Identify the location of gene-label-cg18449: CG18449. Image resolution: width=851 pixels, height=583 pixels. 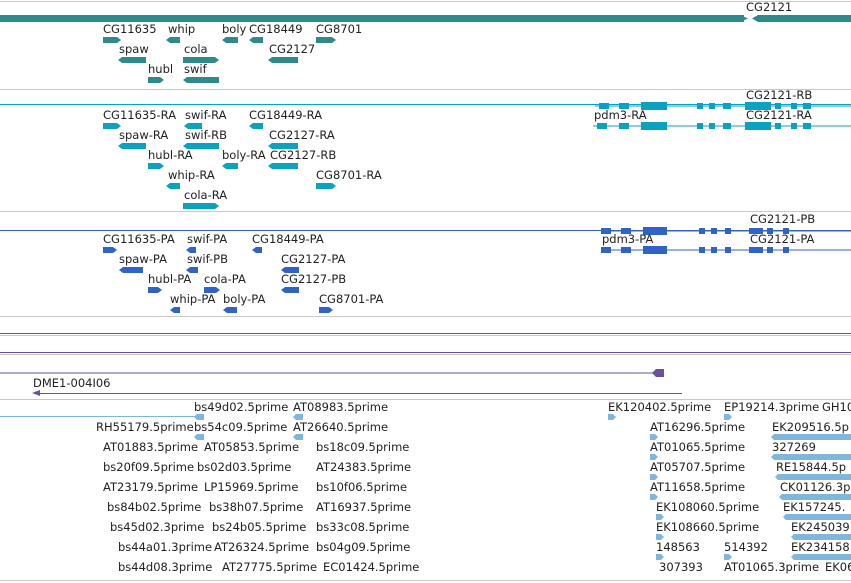
(276, 29).